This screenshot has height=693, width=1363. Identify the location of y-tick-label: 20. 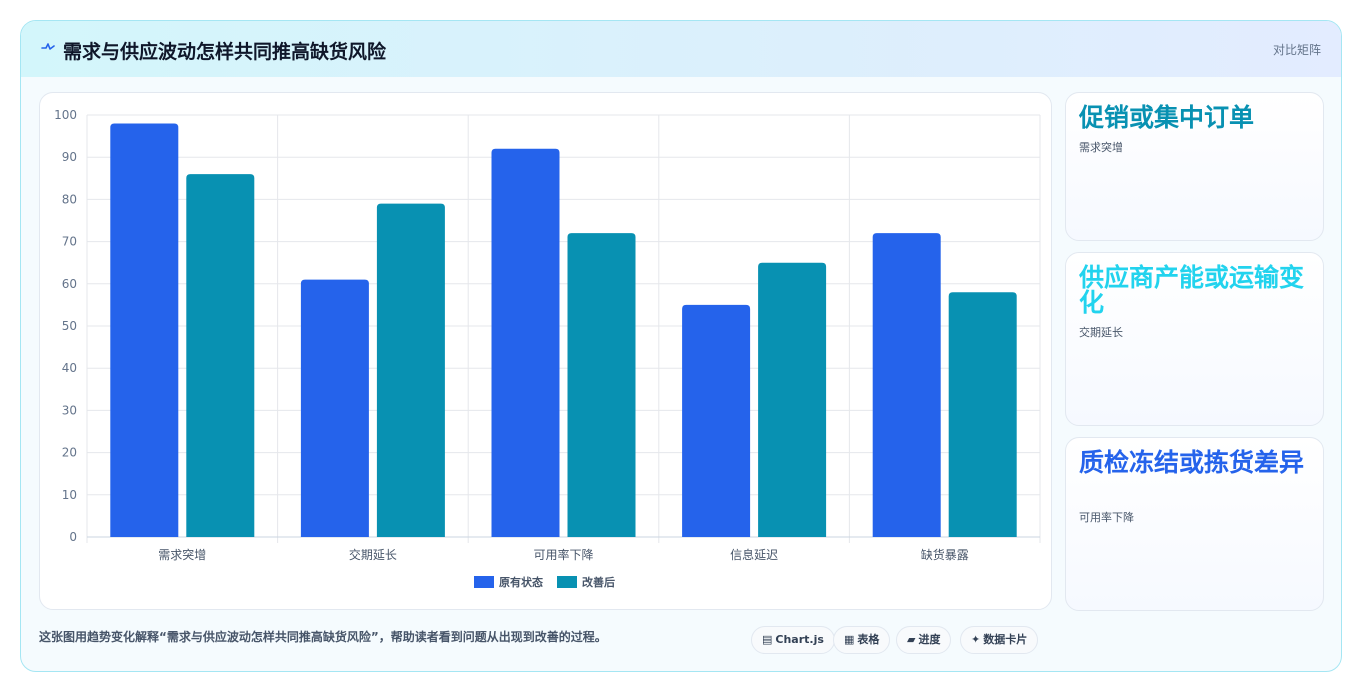
(69, 453).